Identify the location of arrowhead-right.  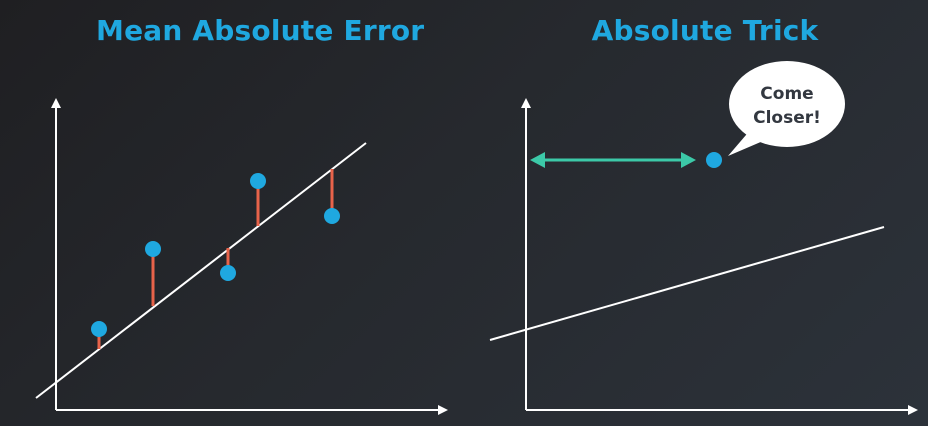
(688, 160).